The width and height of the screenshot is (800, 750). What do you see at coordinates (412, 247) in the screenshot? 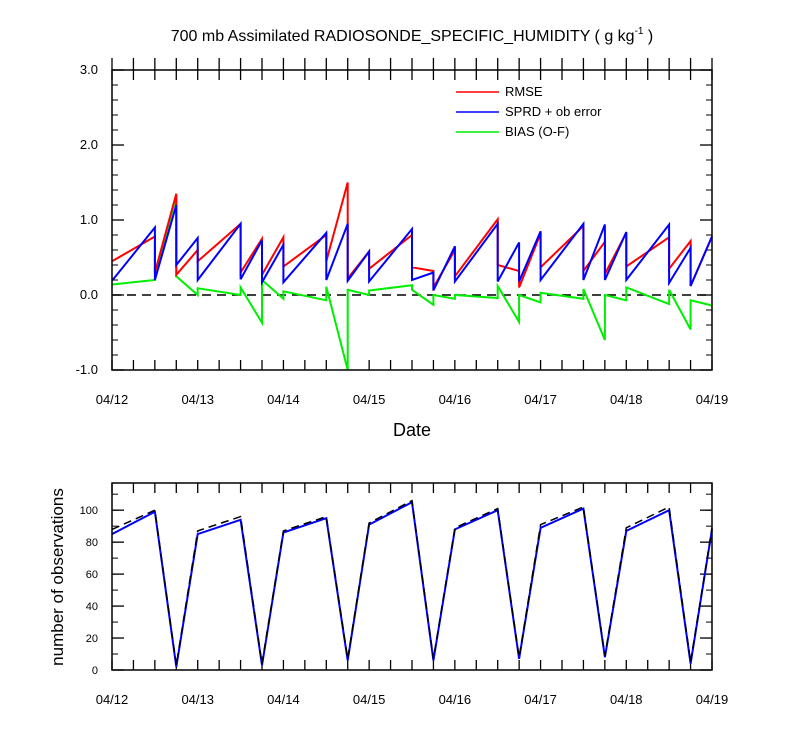
I see `series-line-sprd` at bounding box center [412, 247].